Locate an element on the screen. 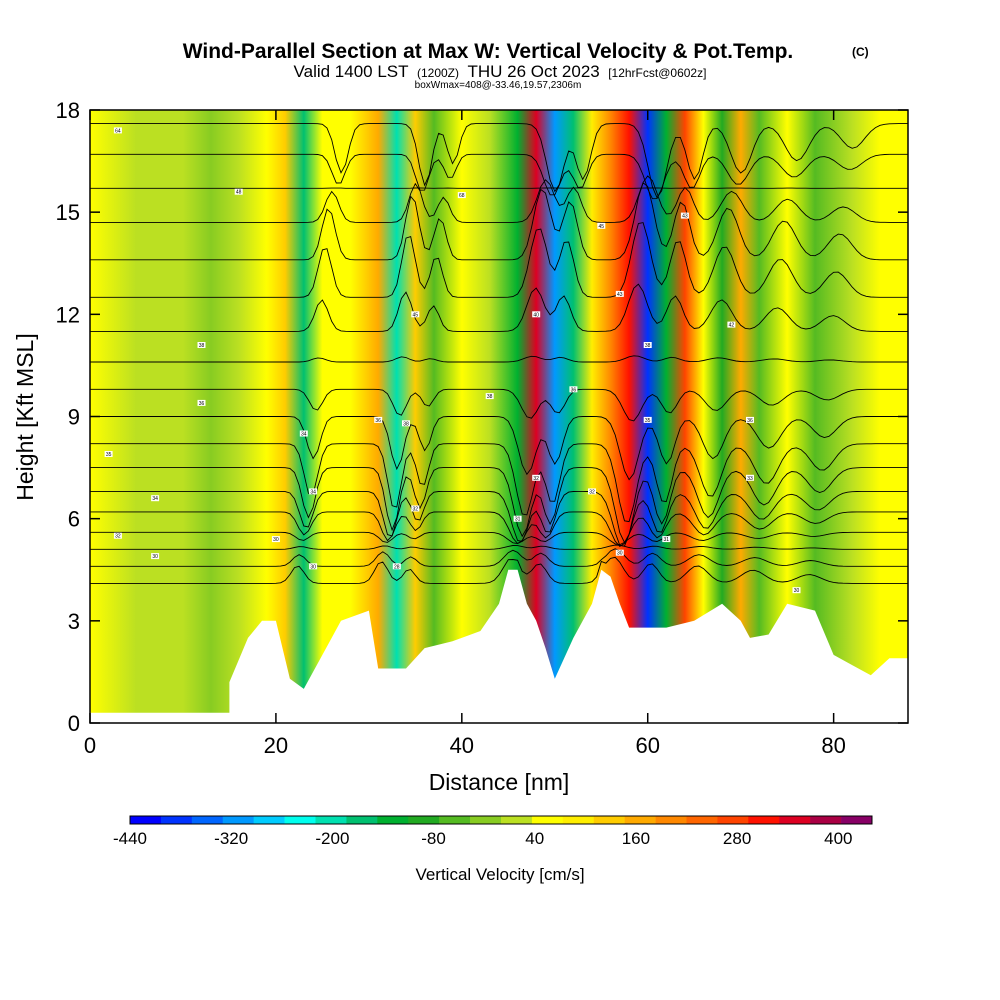 The height and width of the screenshot is (1000, 1000). contour-label: 34 is located at coordinates (155, 499).